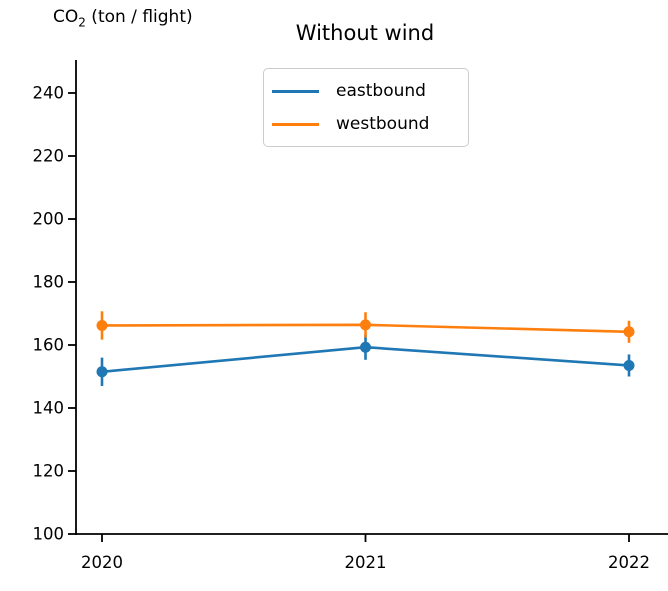 The width and height of the screenshot is (668, 591). I want to click on y-tick-label: 220, so click(49, 156).